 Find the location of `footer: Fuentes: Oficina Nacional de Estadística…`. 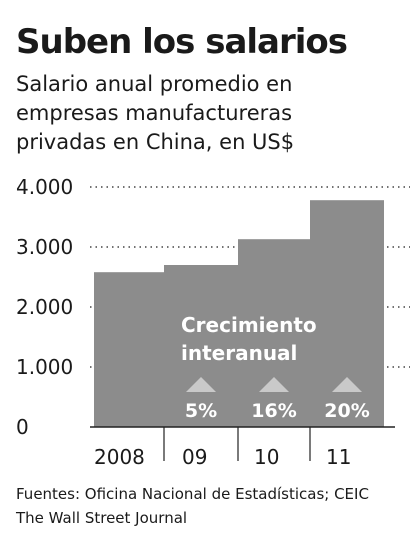

footer: Fuentes: Oficina Nacional de Estadística… is located at coordinates (216, 506).